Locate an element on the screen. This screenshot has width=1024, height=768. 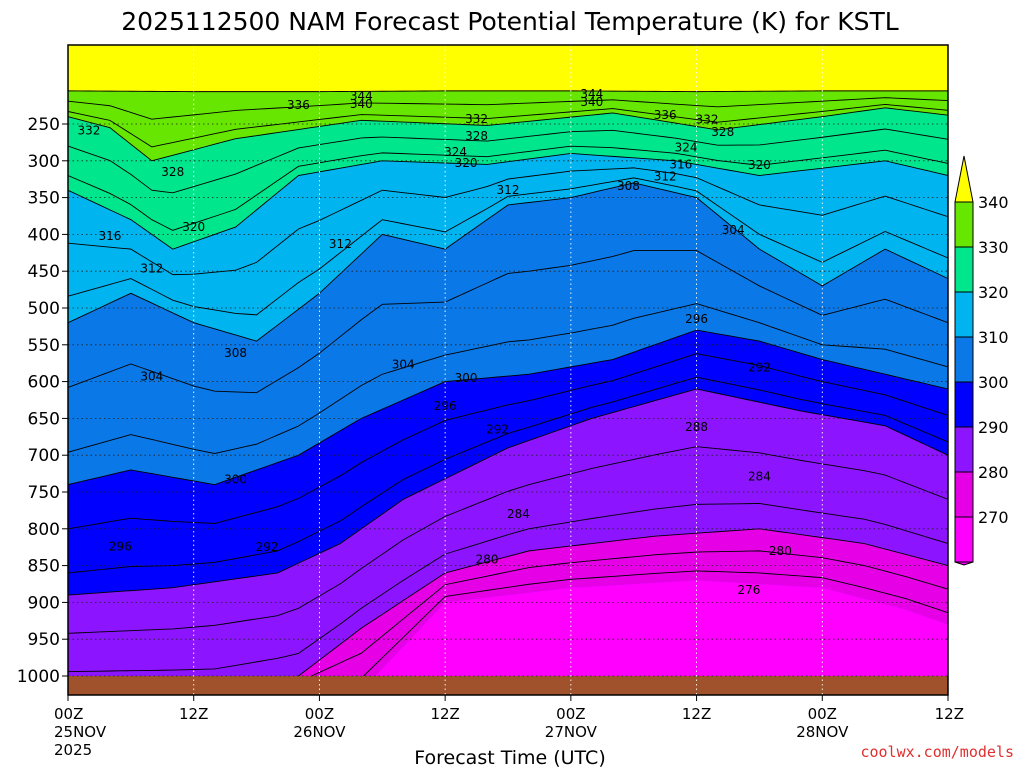
legend-label: 270 is located at coordinates (993, 517).